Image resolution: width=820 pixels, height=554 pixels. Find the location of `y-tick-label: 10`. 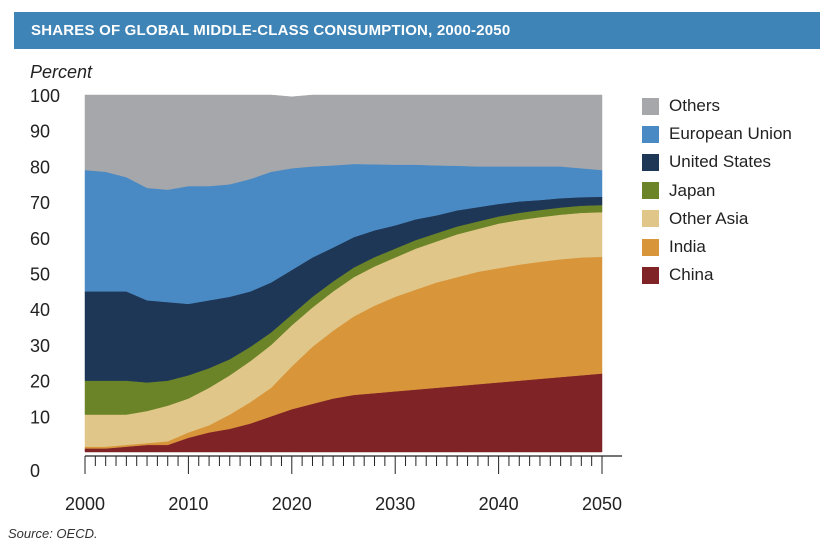

y-tick-label: 10 is located at coordinates (40, 417).